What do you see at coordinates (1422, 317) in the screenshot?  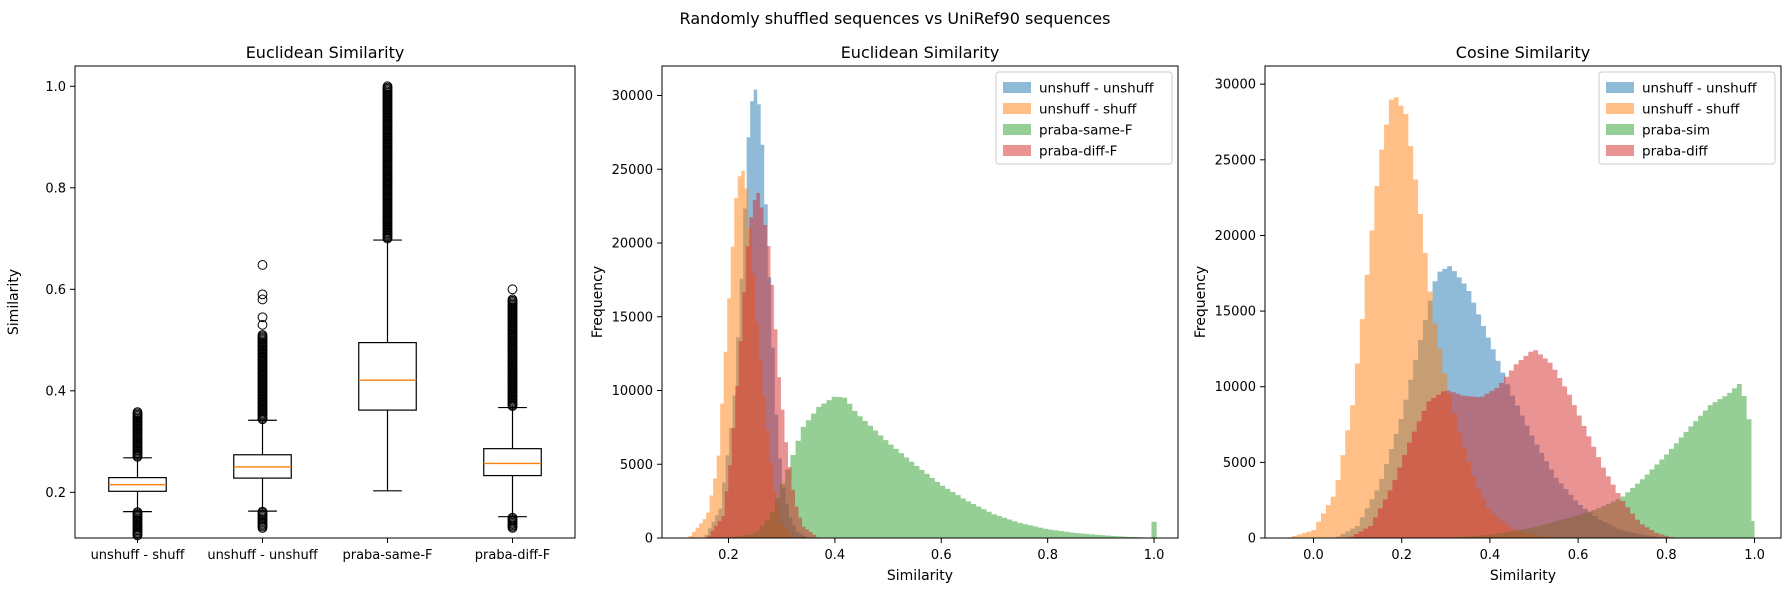 I see `series-unshuff-shuff` at bounding box center [1422, 317].